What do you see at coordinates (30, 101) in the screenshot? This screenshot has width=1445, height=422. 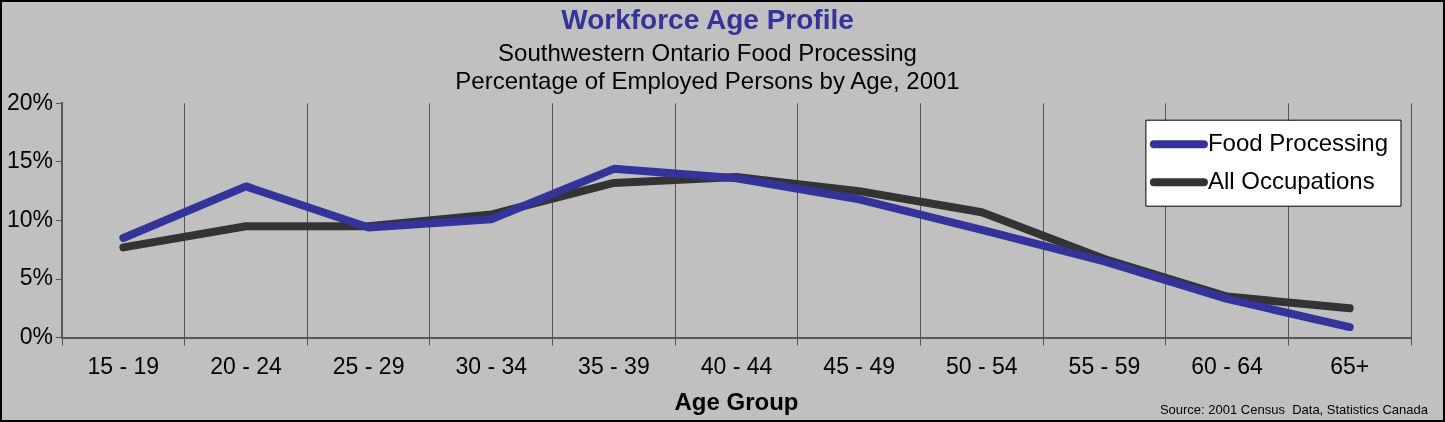 I see `y-tick-label: 20%` at bounding box center [30, 101].